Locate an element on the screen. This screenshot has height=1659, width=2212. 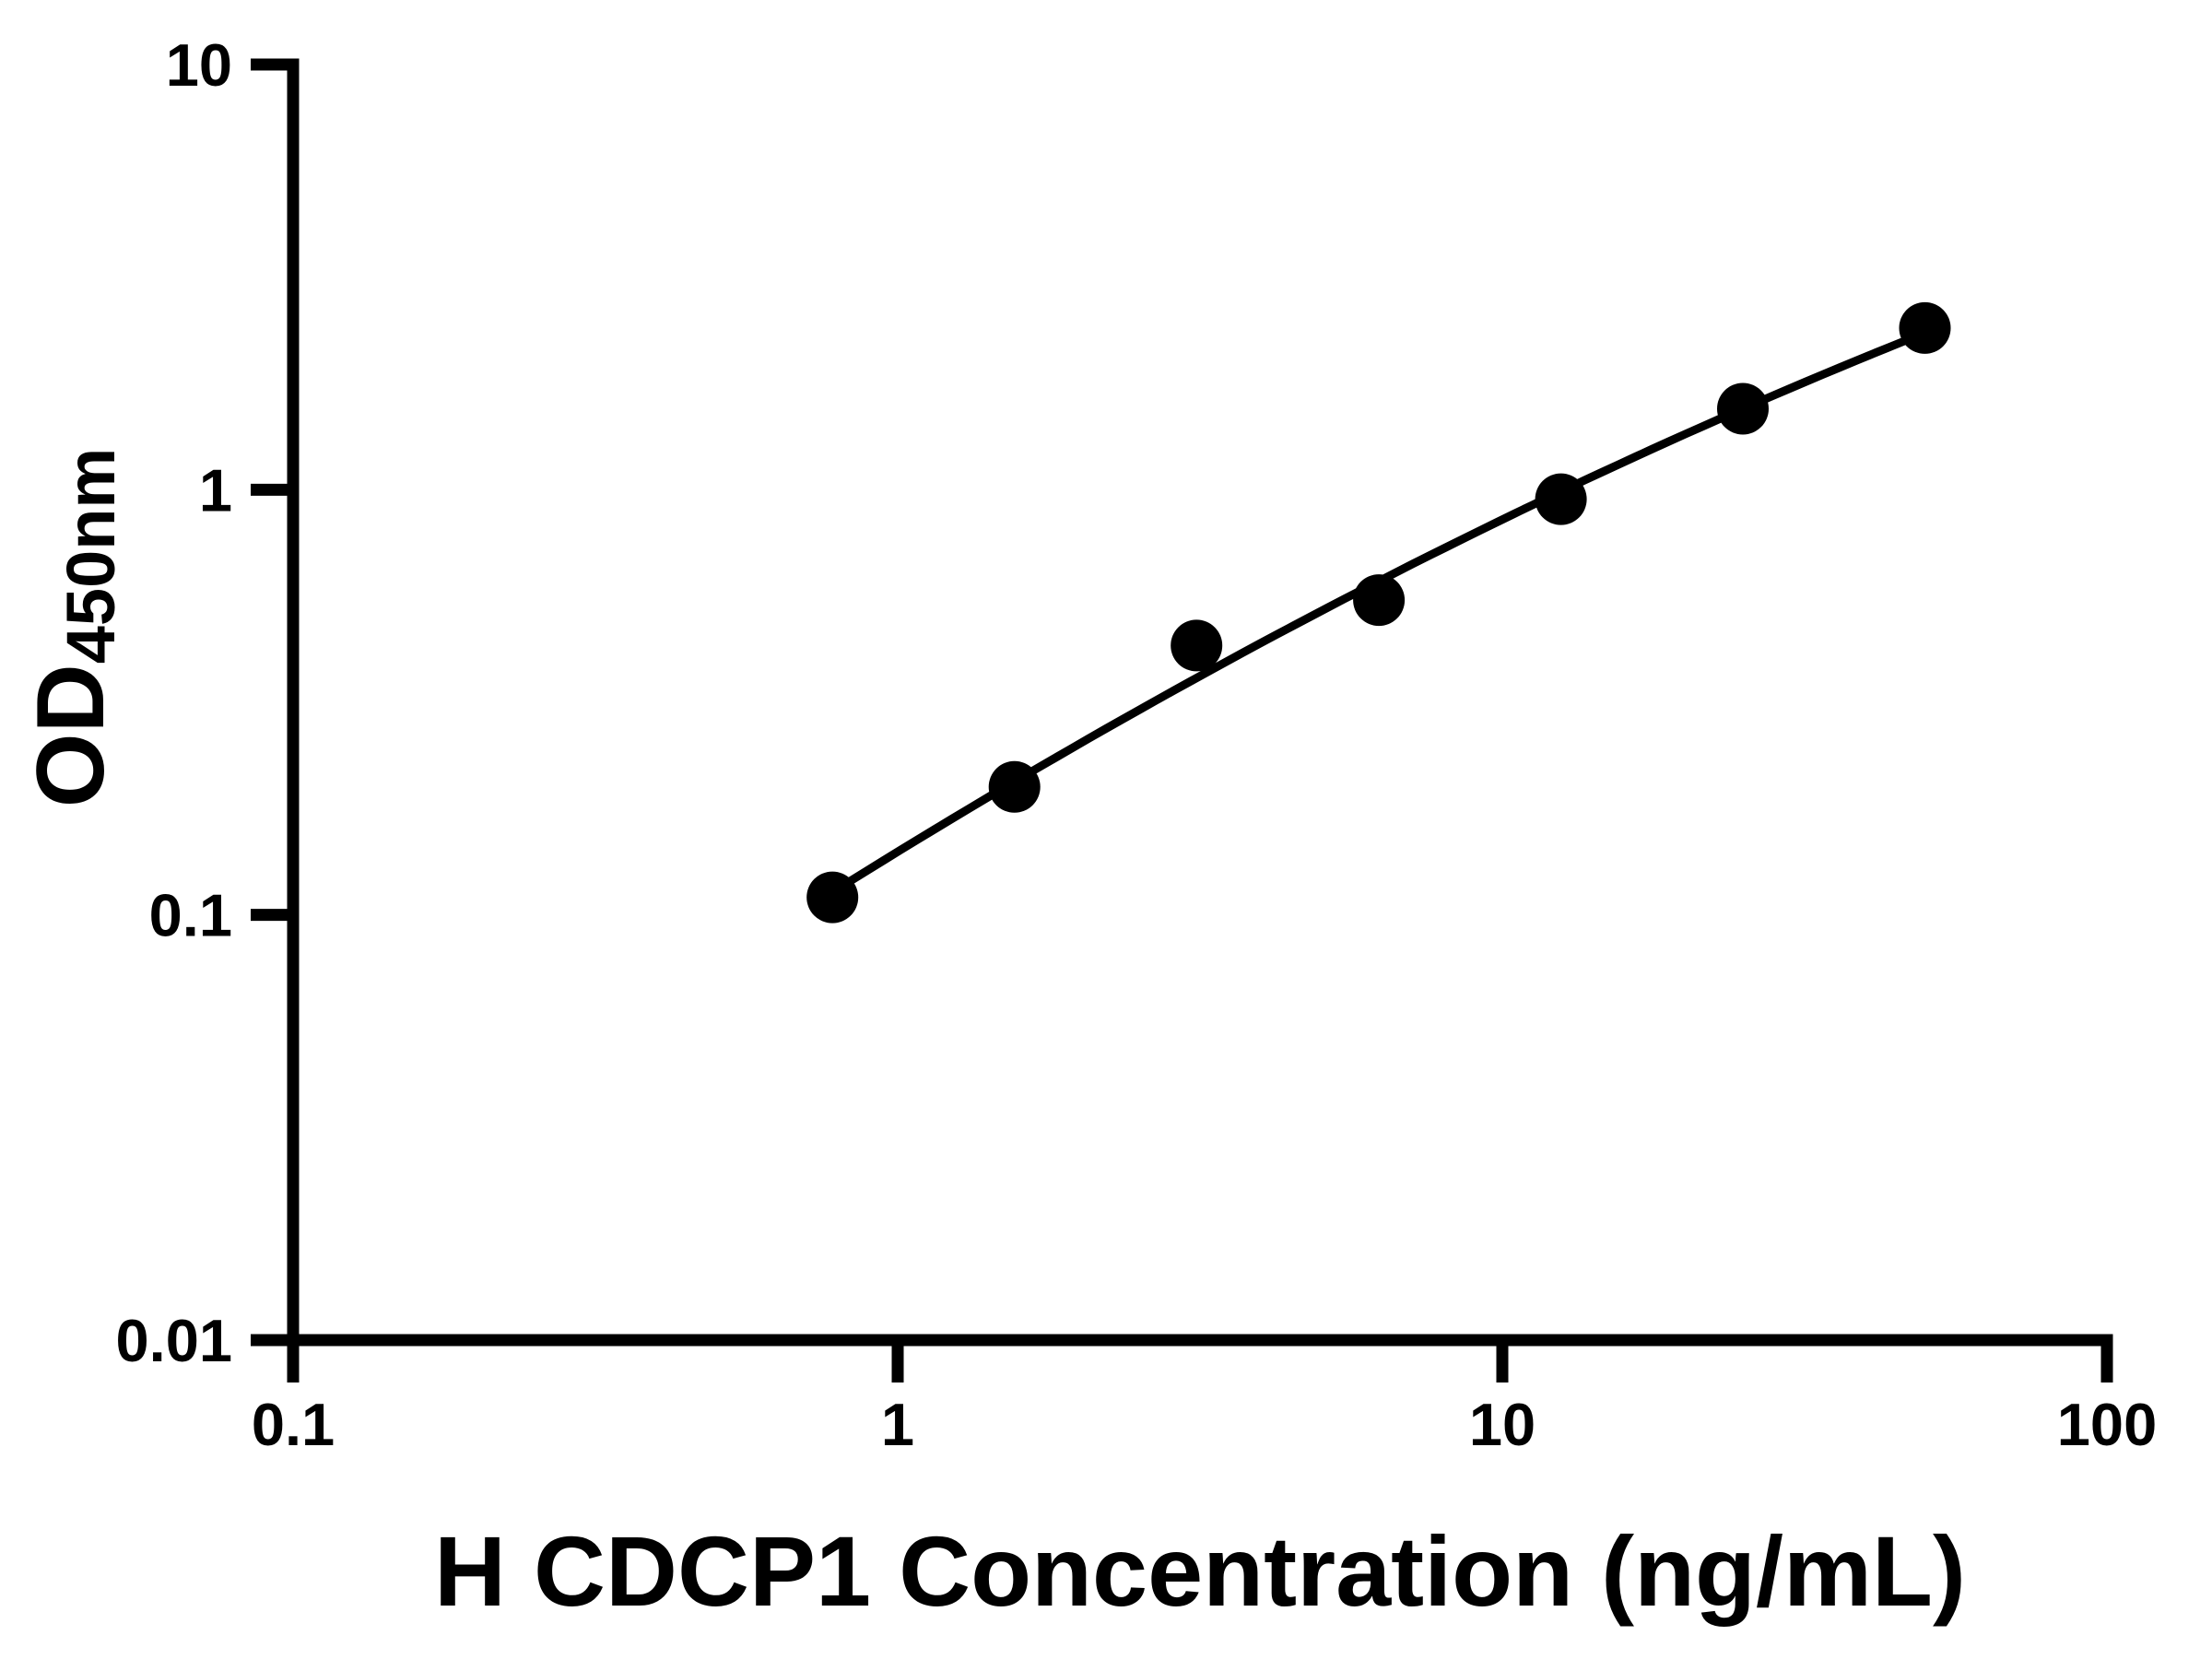
y-axis-title-main: OD is located at coordinates (71, 735).